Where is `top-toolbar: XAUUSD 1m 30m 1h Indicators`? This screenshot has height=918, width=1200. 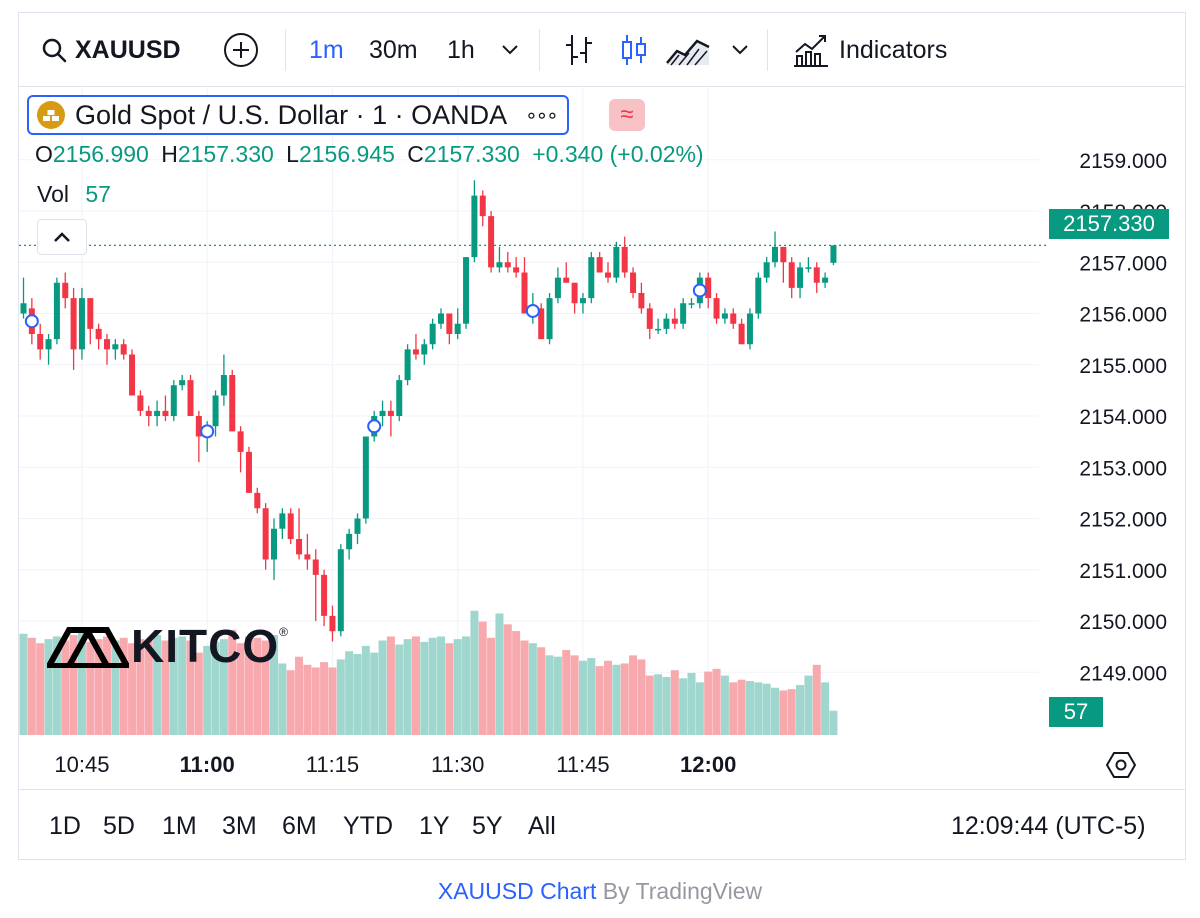 top-toolbar: XAUUSD 1m 30m 1h Indicators is located at coordinates (602, 50).